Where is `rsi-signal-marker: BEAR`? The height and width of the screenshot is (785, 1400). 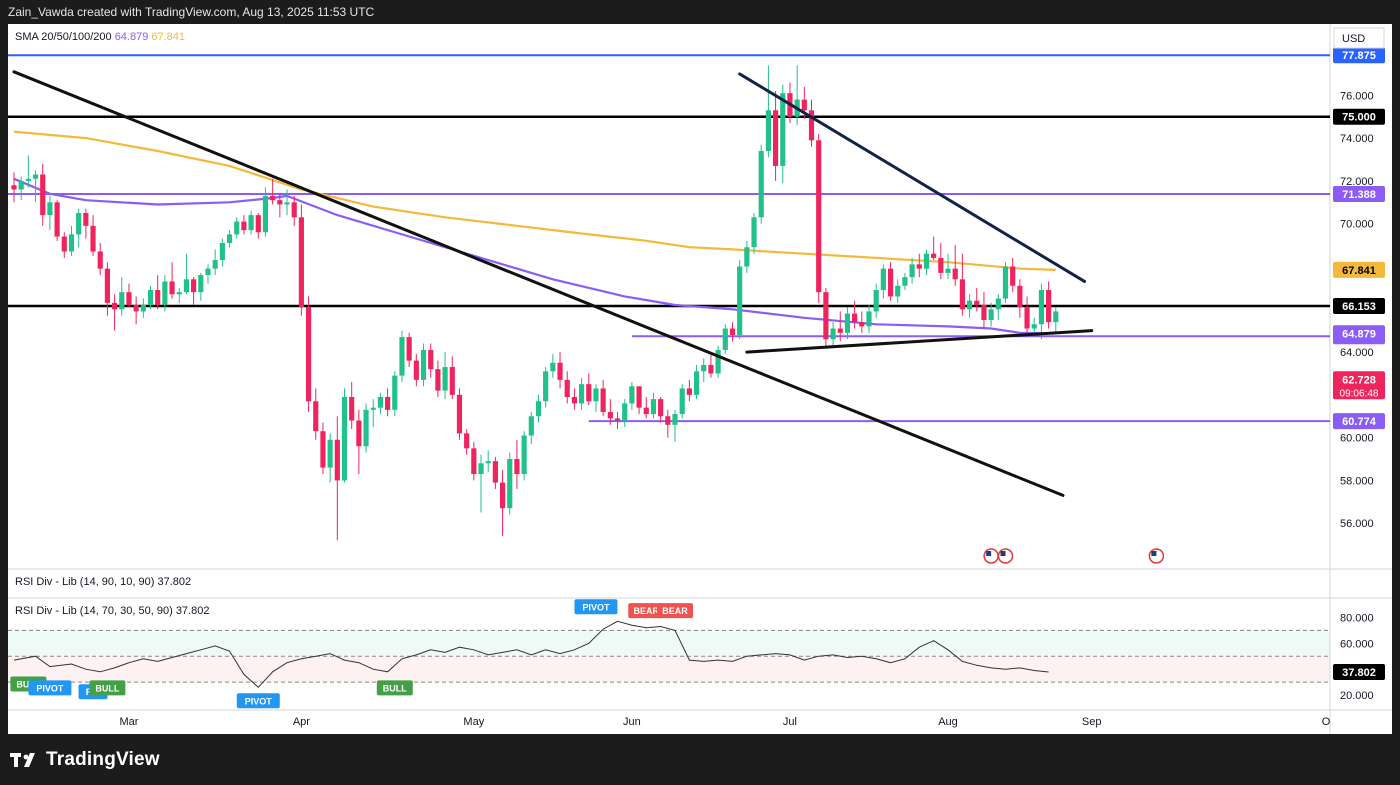
rsi-signal-marker: BEAR is located at coordinates (675, 611).